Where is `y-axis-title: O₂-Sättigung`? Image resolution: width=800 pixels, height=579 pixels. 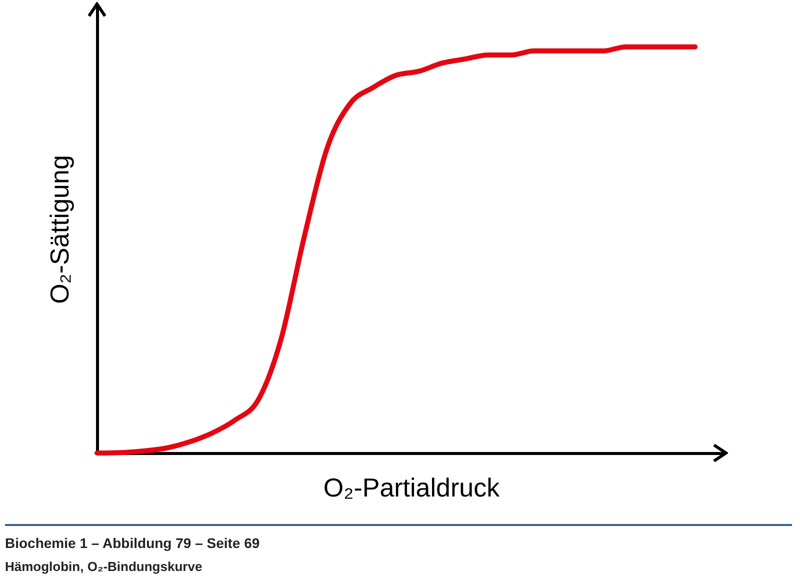
y-axis-title: O₂-Sättigung is located at coordinates (59, 229).